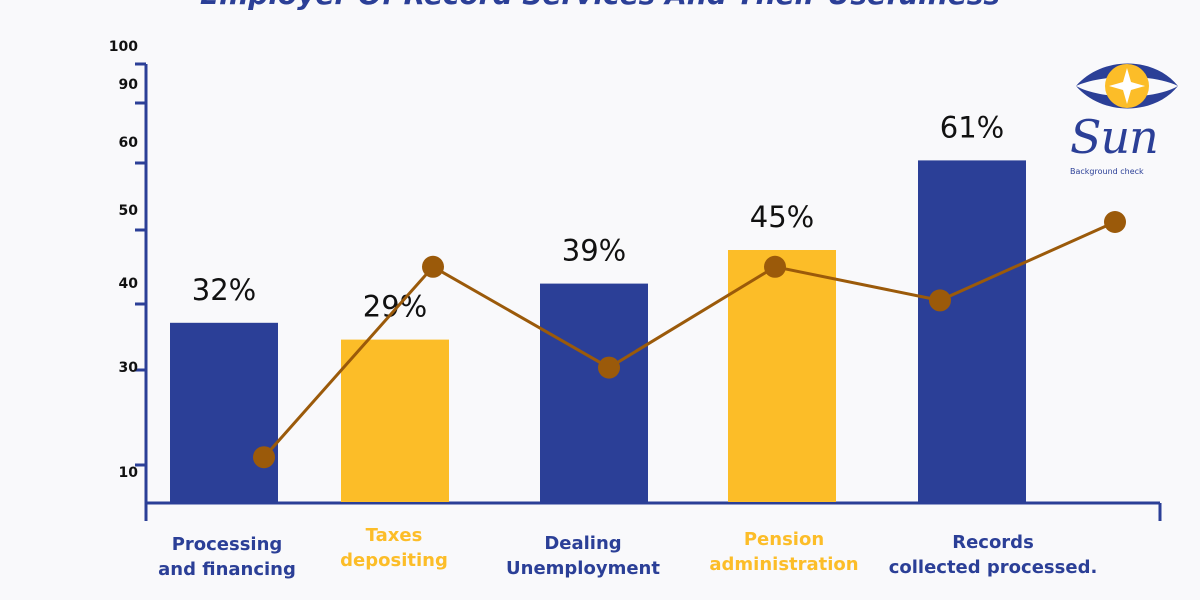 This screenshot has width=1200, height=600. Describe the element at coordinates (582, 543) in the screenshot. I see `category-label-line: Dealing` at that location.